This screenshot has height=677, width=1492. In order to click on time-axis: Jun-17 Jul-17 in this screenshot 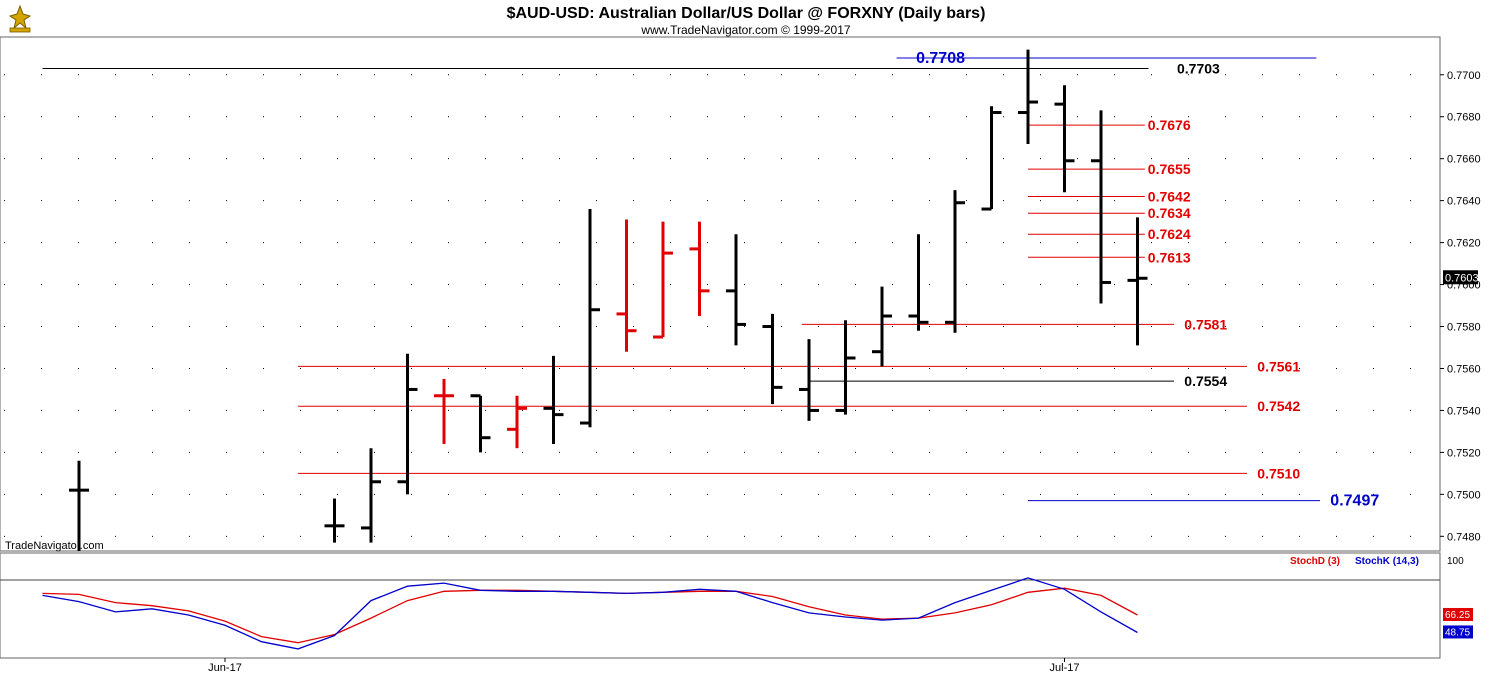, I will do `click(643, 666)`.